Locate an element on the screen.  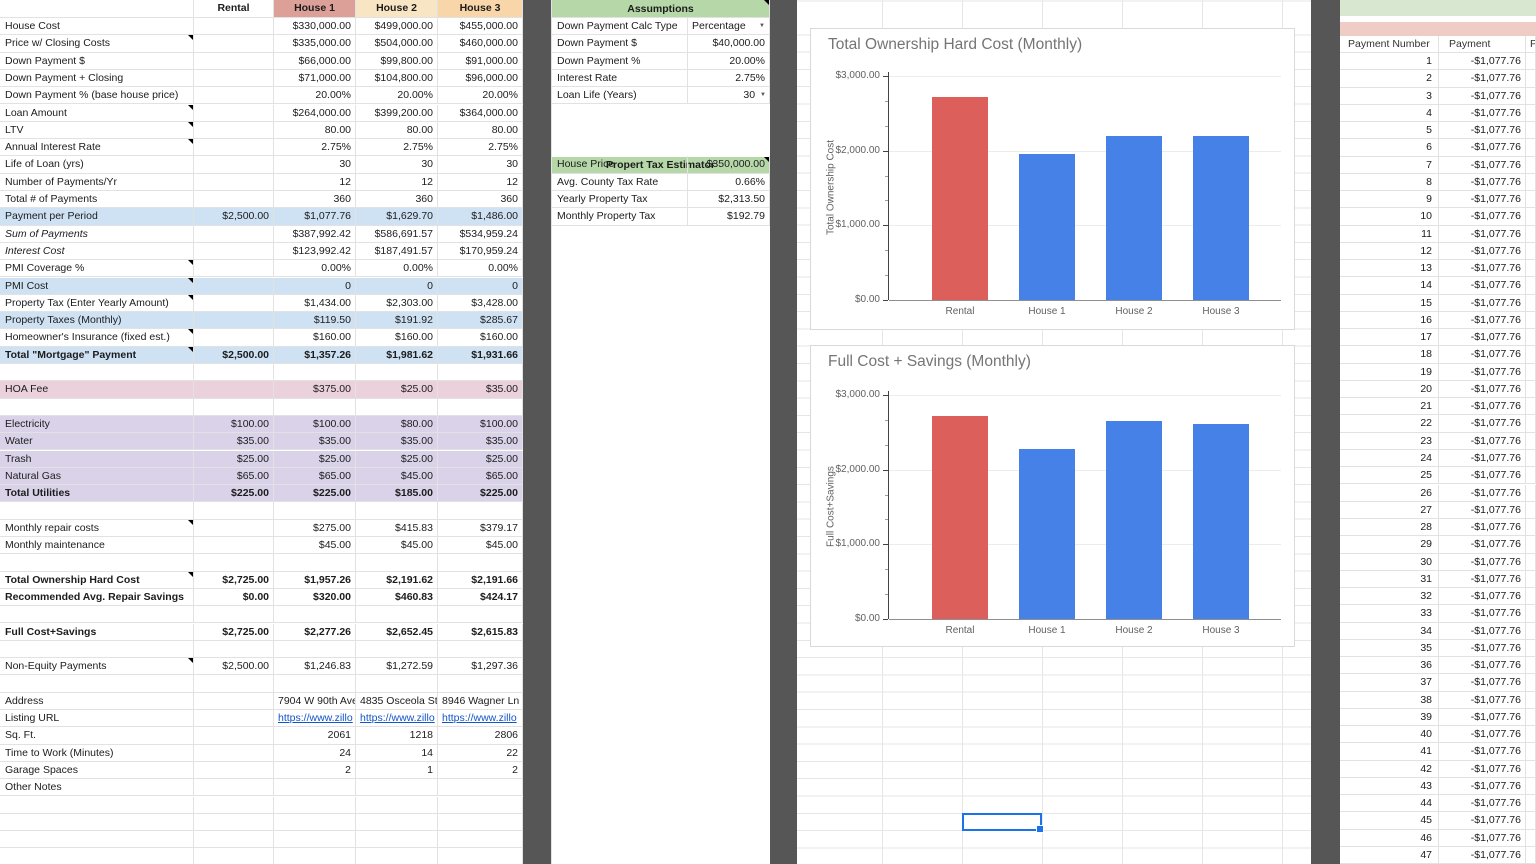
value-cell: $119.50 is located at coordinates (315, 321).